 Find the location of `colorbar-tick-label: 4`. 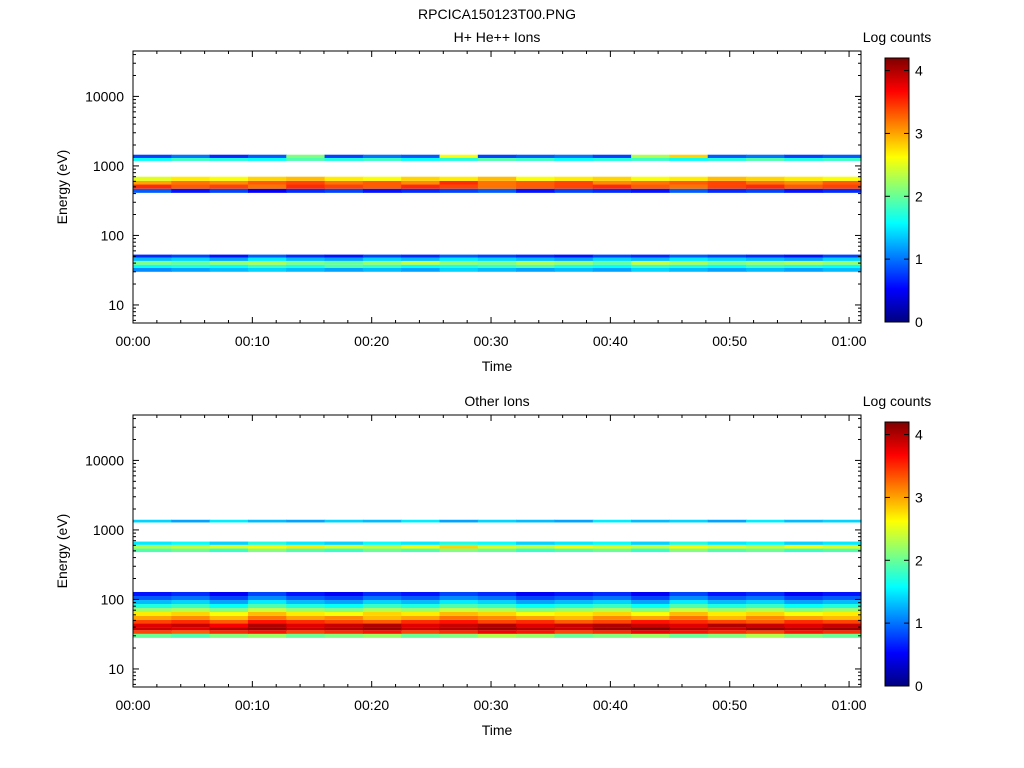

colorbar-tick-label: 4 is located at coordinates (919, 71).